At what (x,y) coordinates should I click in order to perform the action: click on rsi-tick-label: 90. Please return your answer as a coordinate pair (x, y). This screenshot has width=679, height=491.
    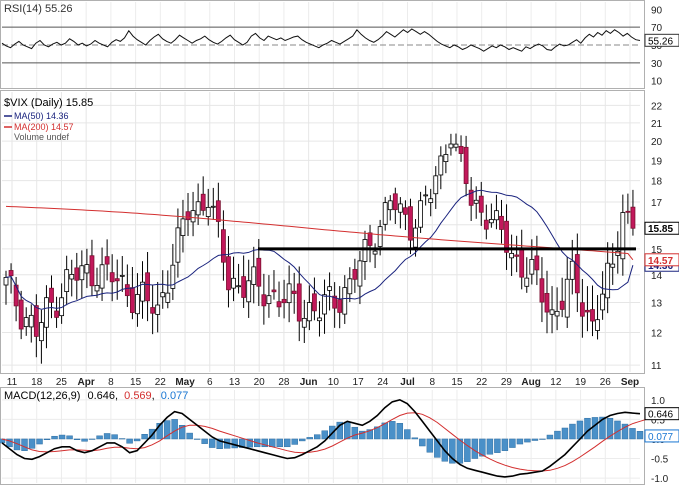
    Looking at the image, I should click on (657, 10).